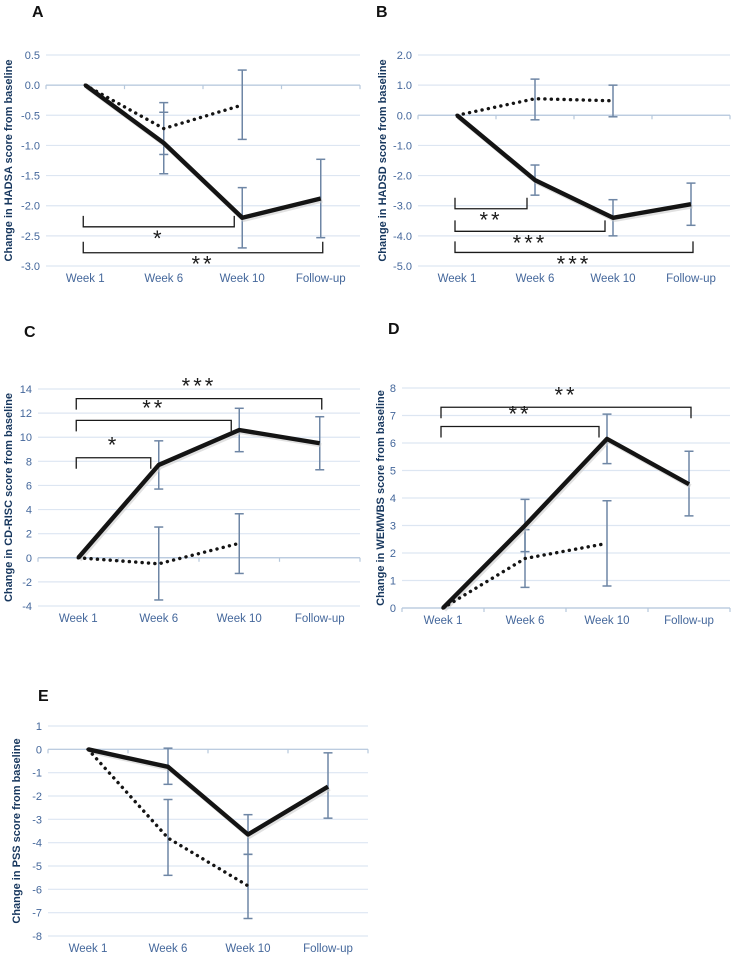  I want to click on y-tick-label: 1, so click(393, 582).